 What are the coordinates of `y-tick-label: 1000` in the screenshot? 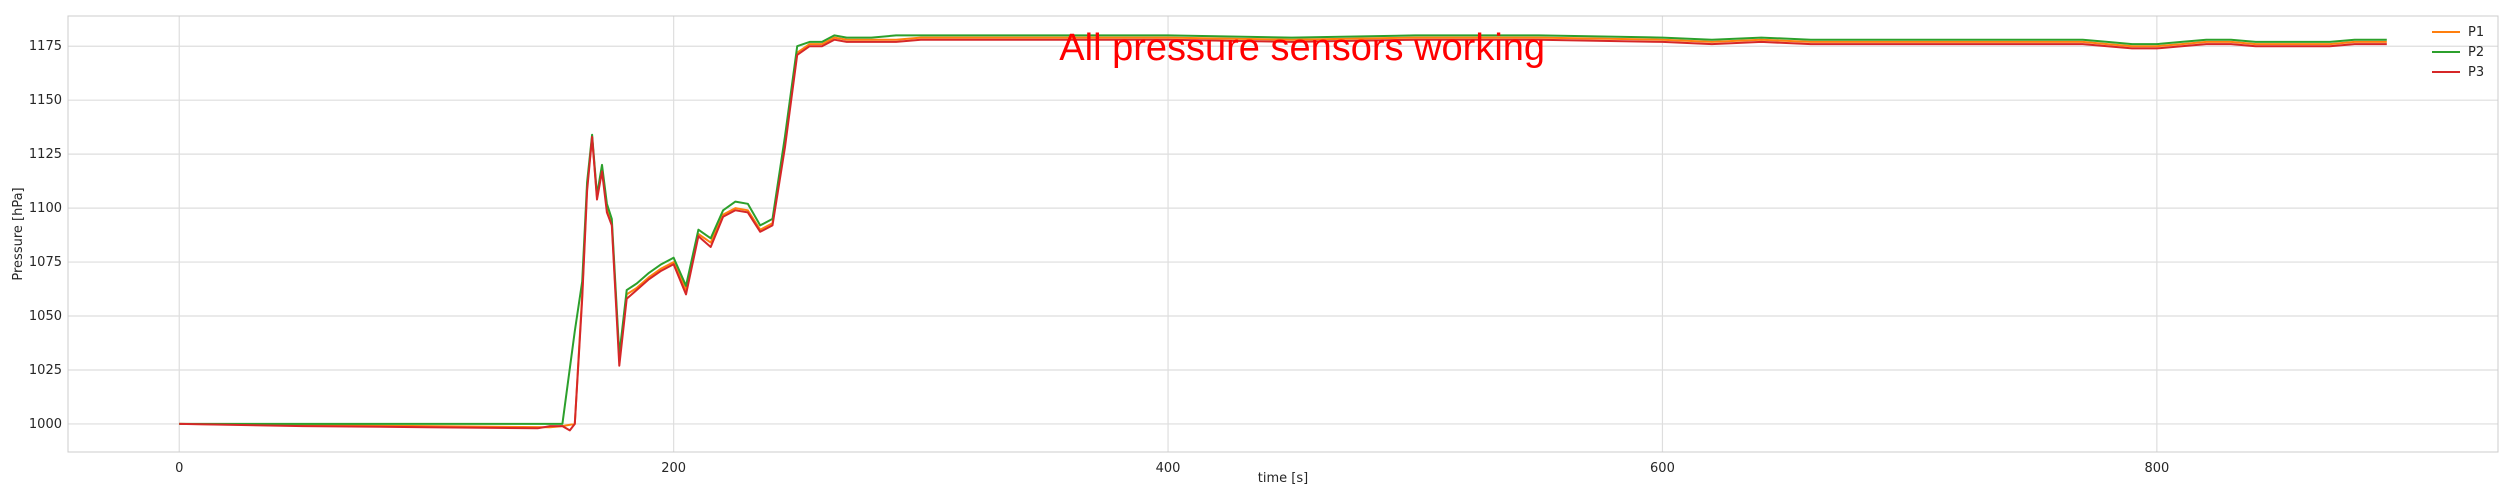 It's located at (45, 424).